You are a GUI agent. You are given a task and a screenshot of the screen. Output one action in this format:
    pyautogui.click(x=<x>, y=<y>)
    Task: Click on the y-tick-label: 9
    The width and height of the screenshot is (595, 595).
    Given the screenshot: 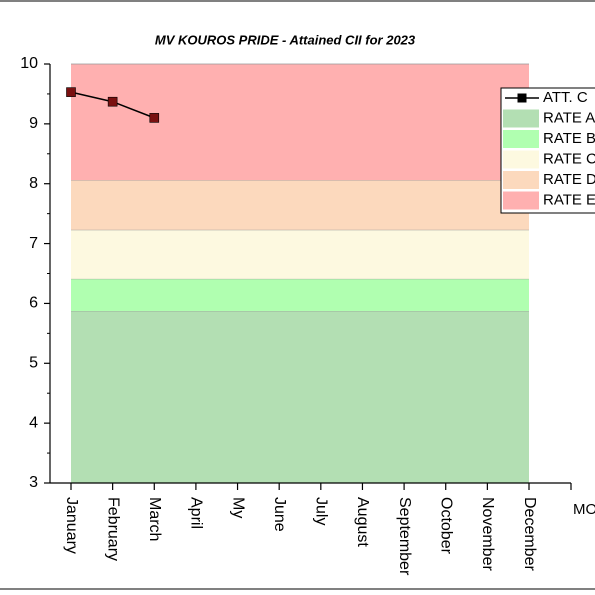 What is the action you would take?
    pyautogui.click(x=33, y=123)
    